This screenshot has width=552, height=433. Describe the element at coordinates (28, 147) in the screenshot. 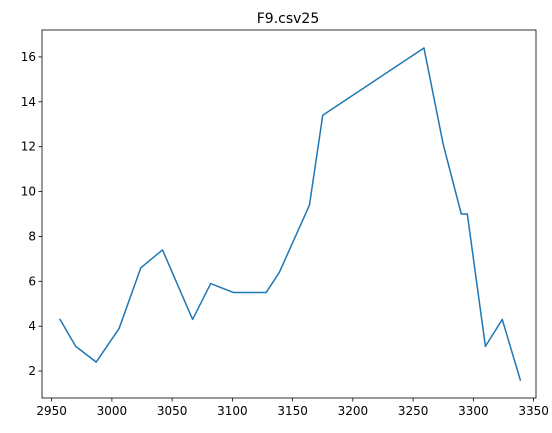

I see `y-tick-label: 12` at that location.